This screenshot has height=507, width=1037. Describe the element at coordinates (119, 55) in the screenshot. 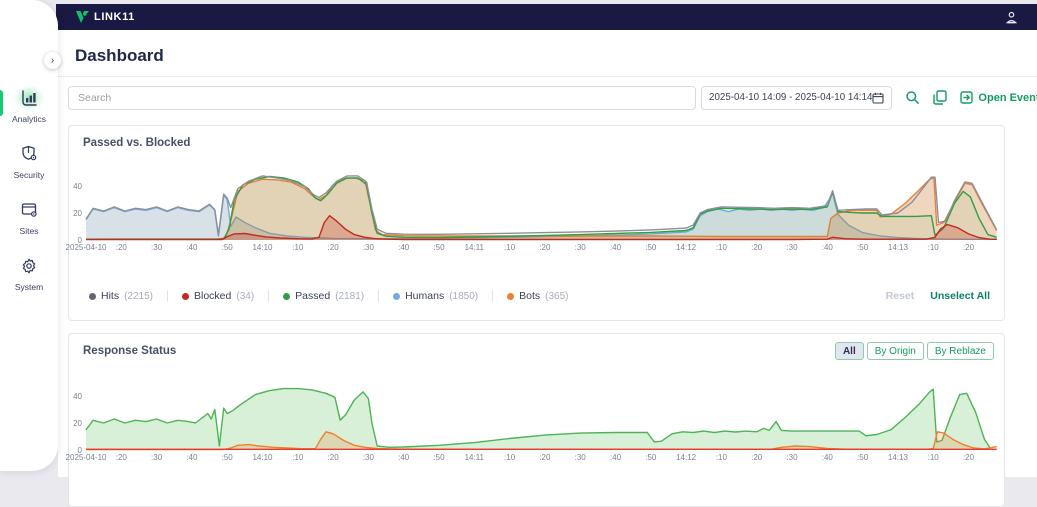

I see `page-title: Dashboard` at that location.